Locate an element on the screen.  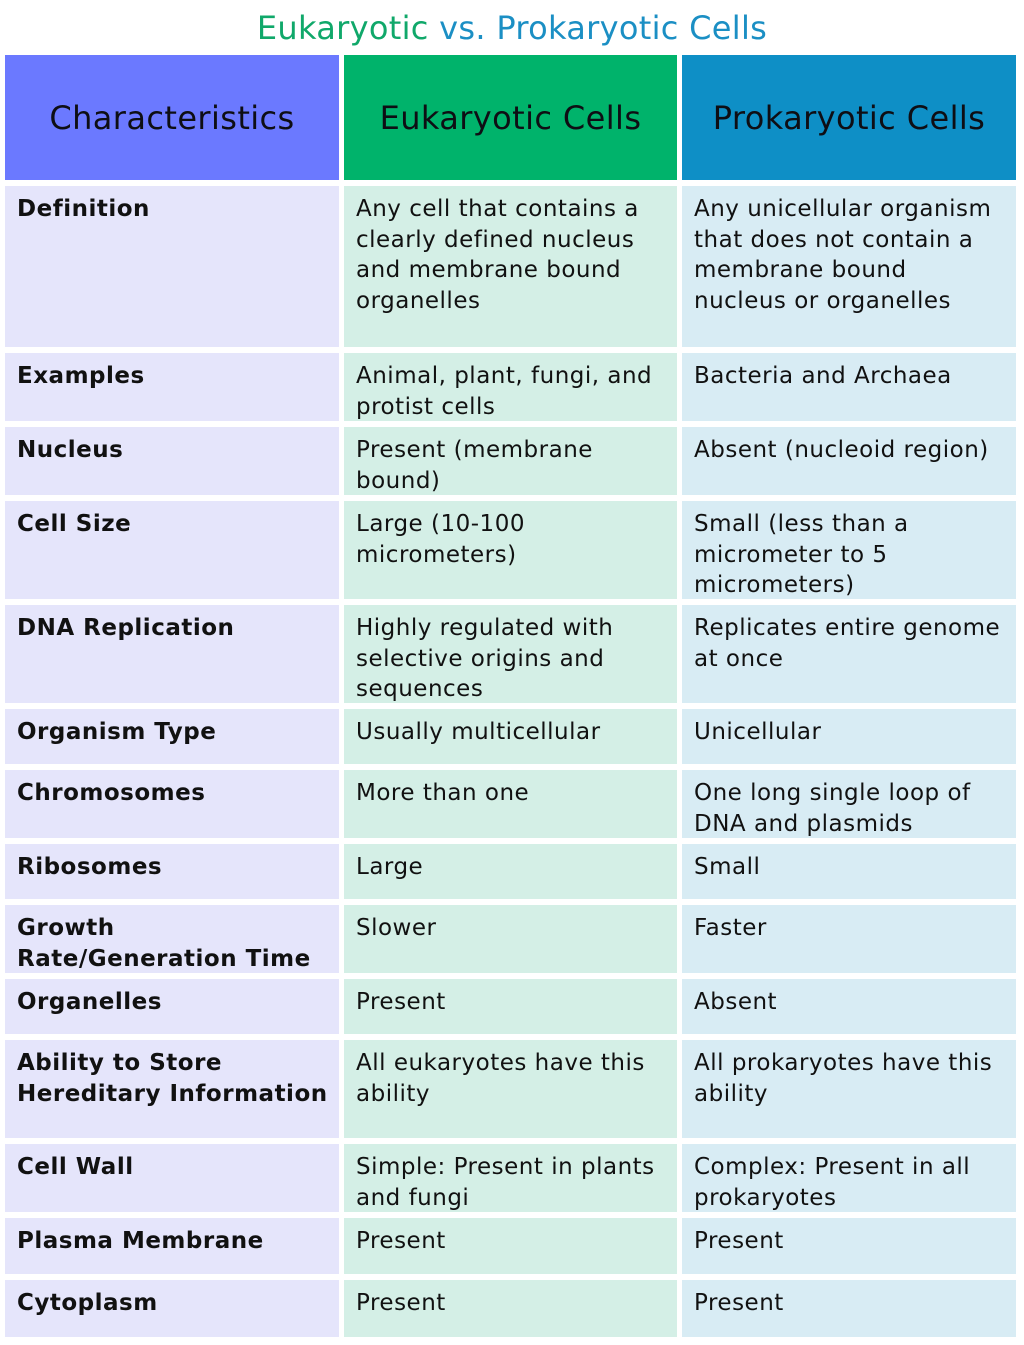
prokaryotic-cell: Absent (nucleoid region) is located at coordinates (849, 461).